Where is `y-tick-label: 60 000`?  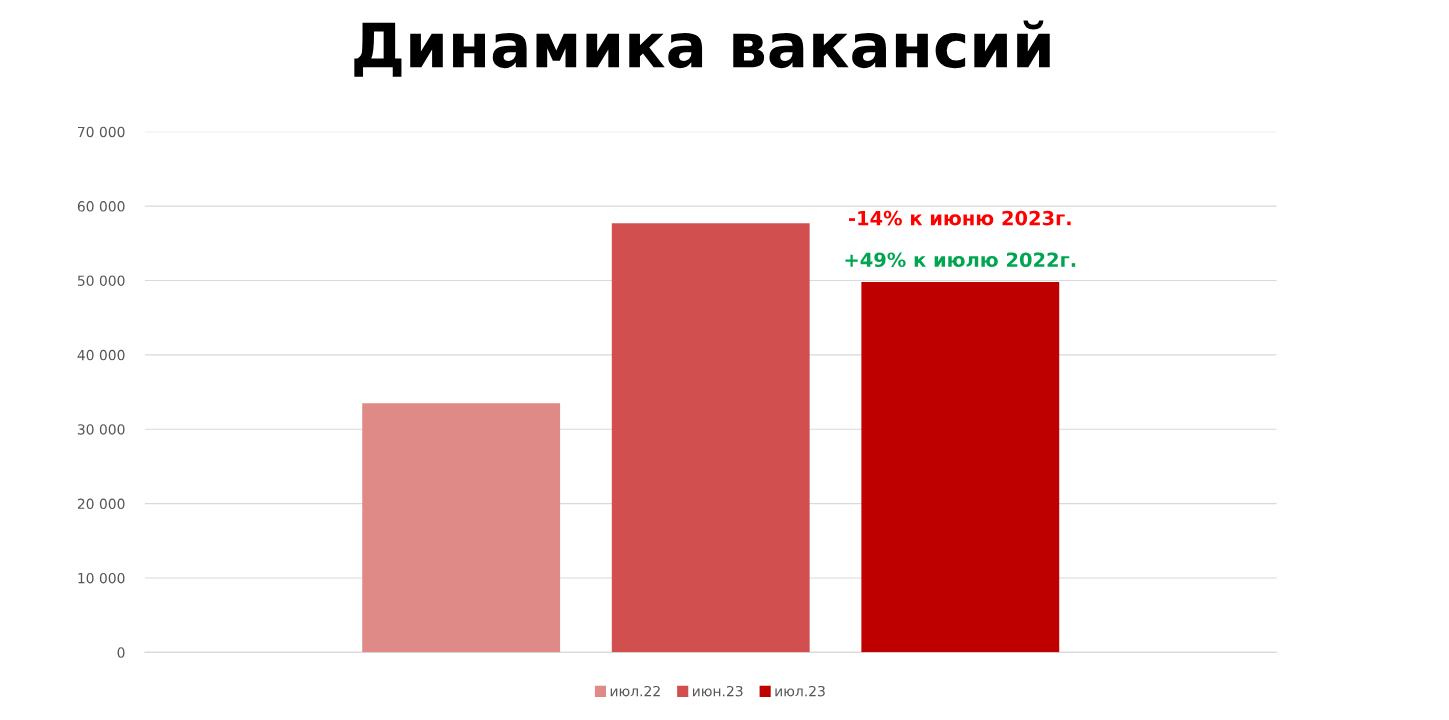 y-tick-label: 60 000 is located at coordinates (101, 206).